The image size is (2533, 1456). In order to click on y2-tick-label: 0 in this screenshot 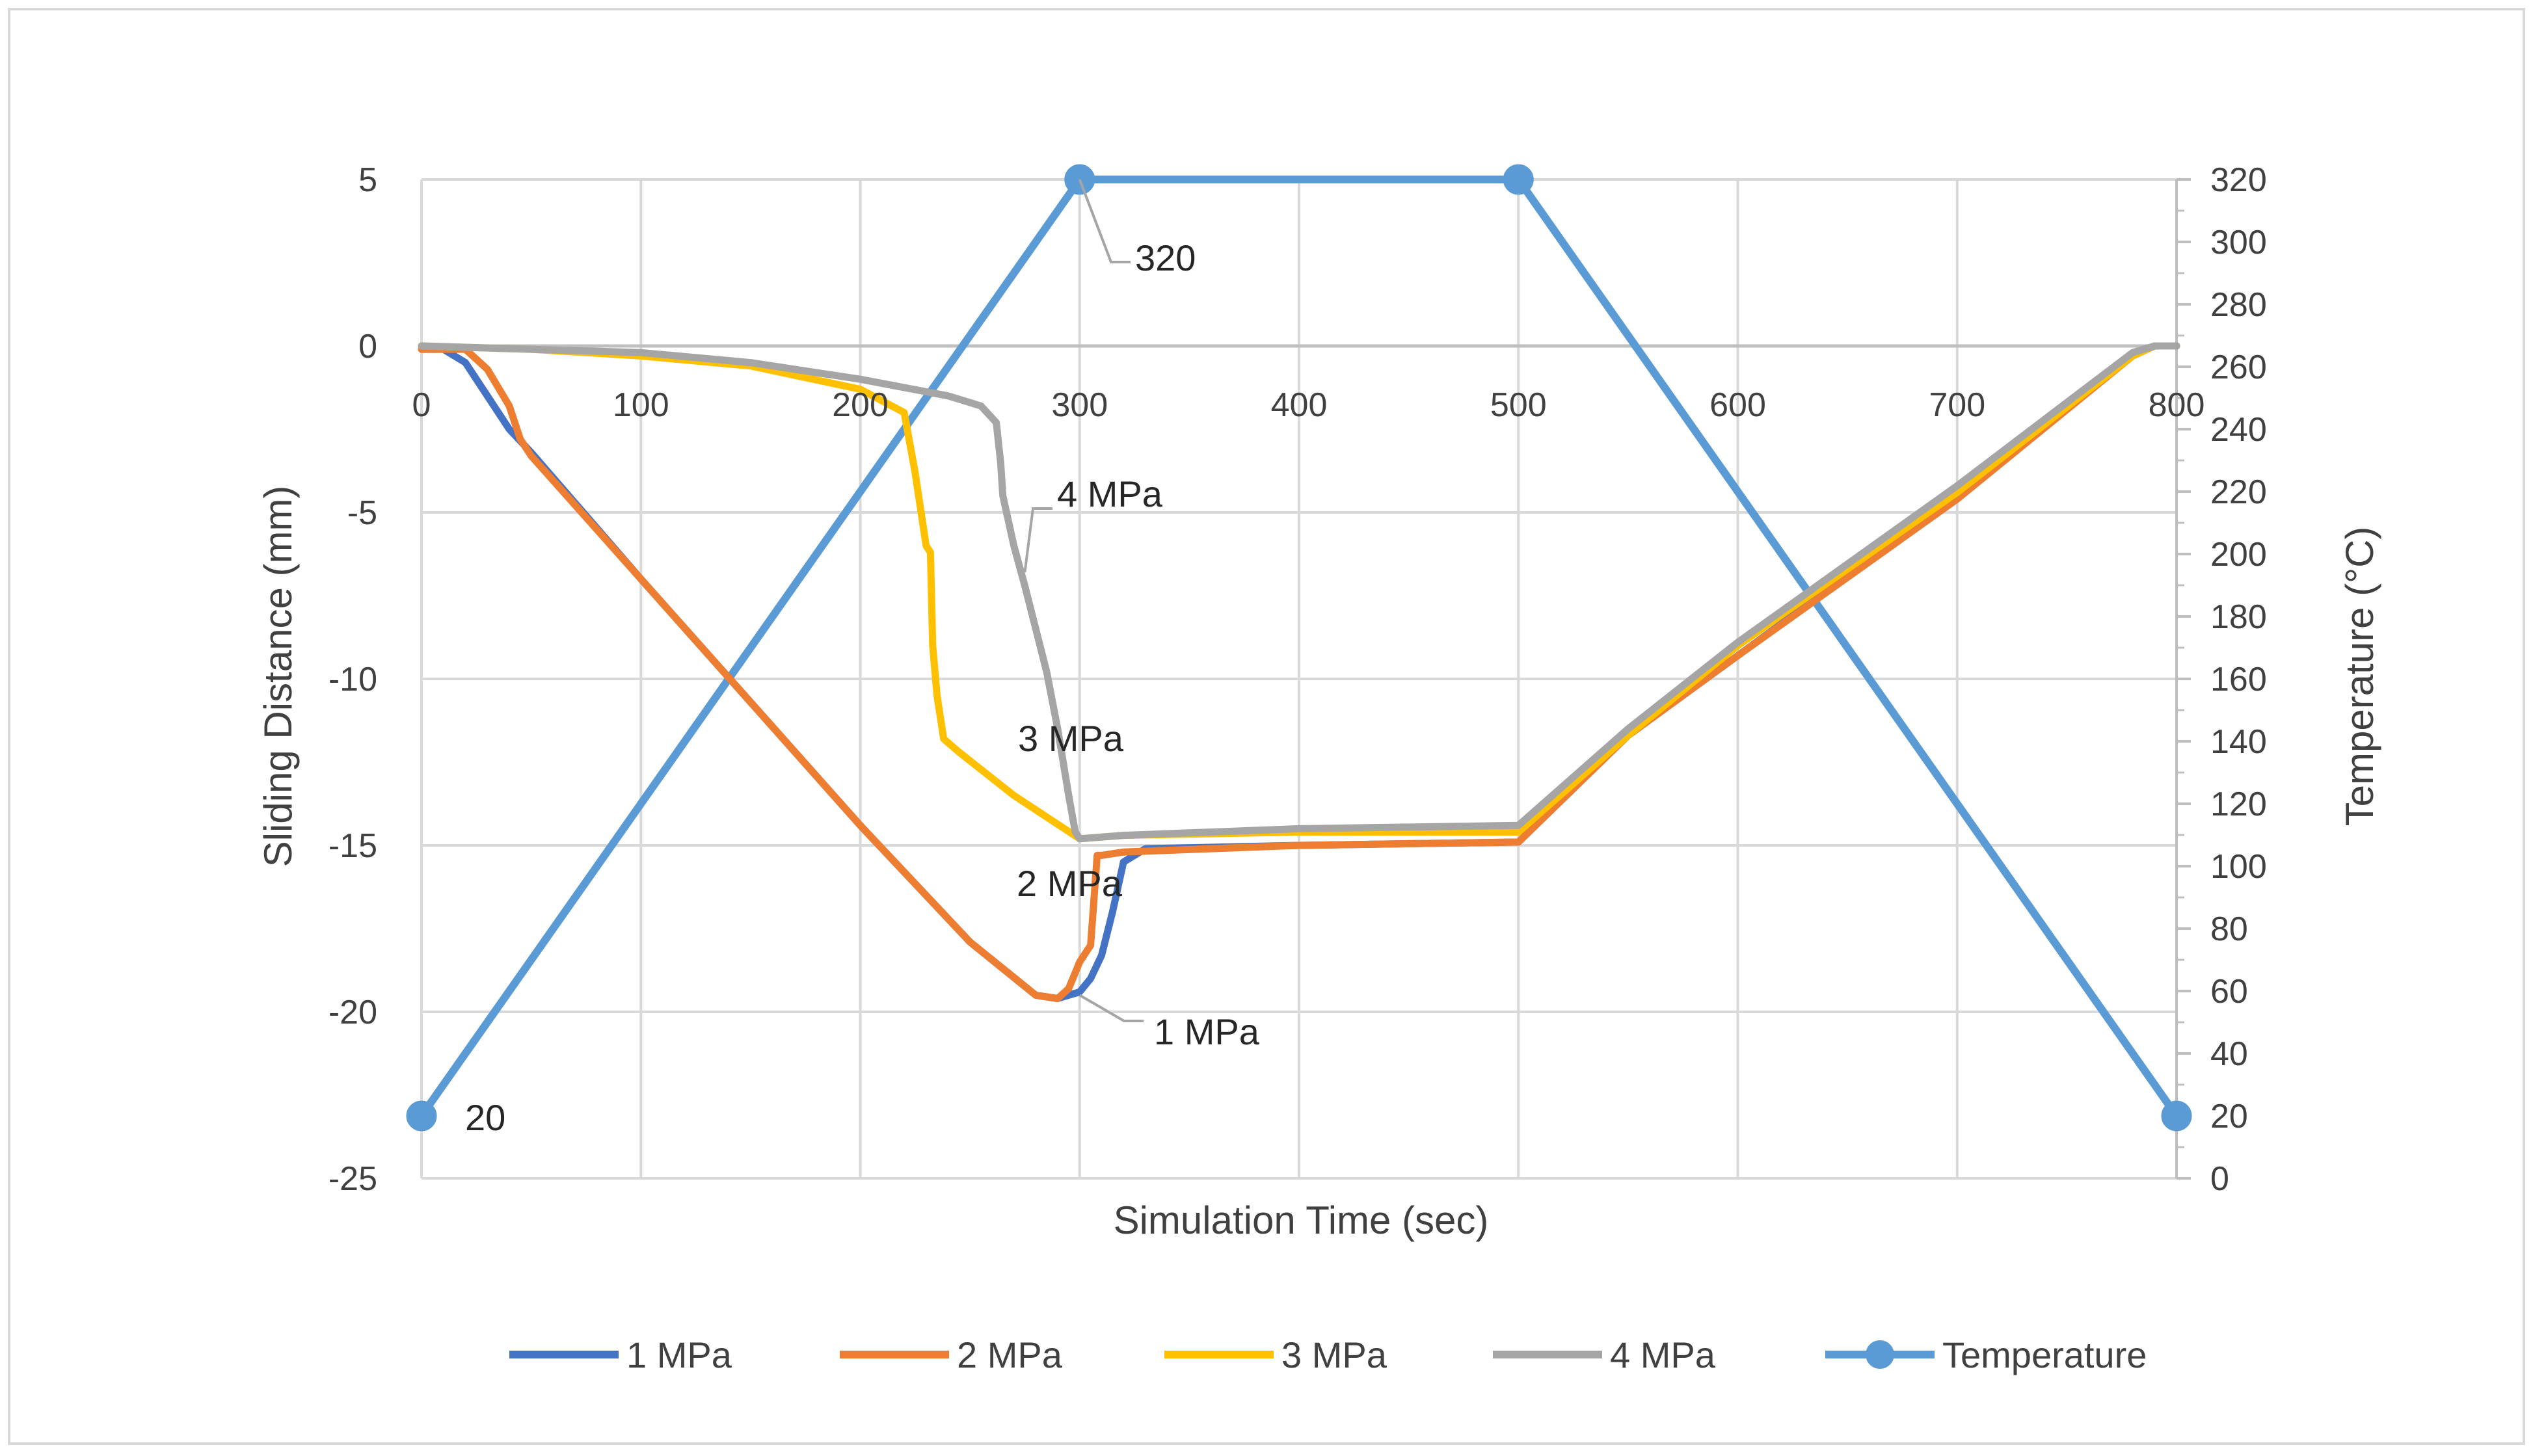, I will do `click(2219, 1179)`.